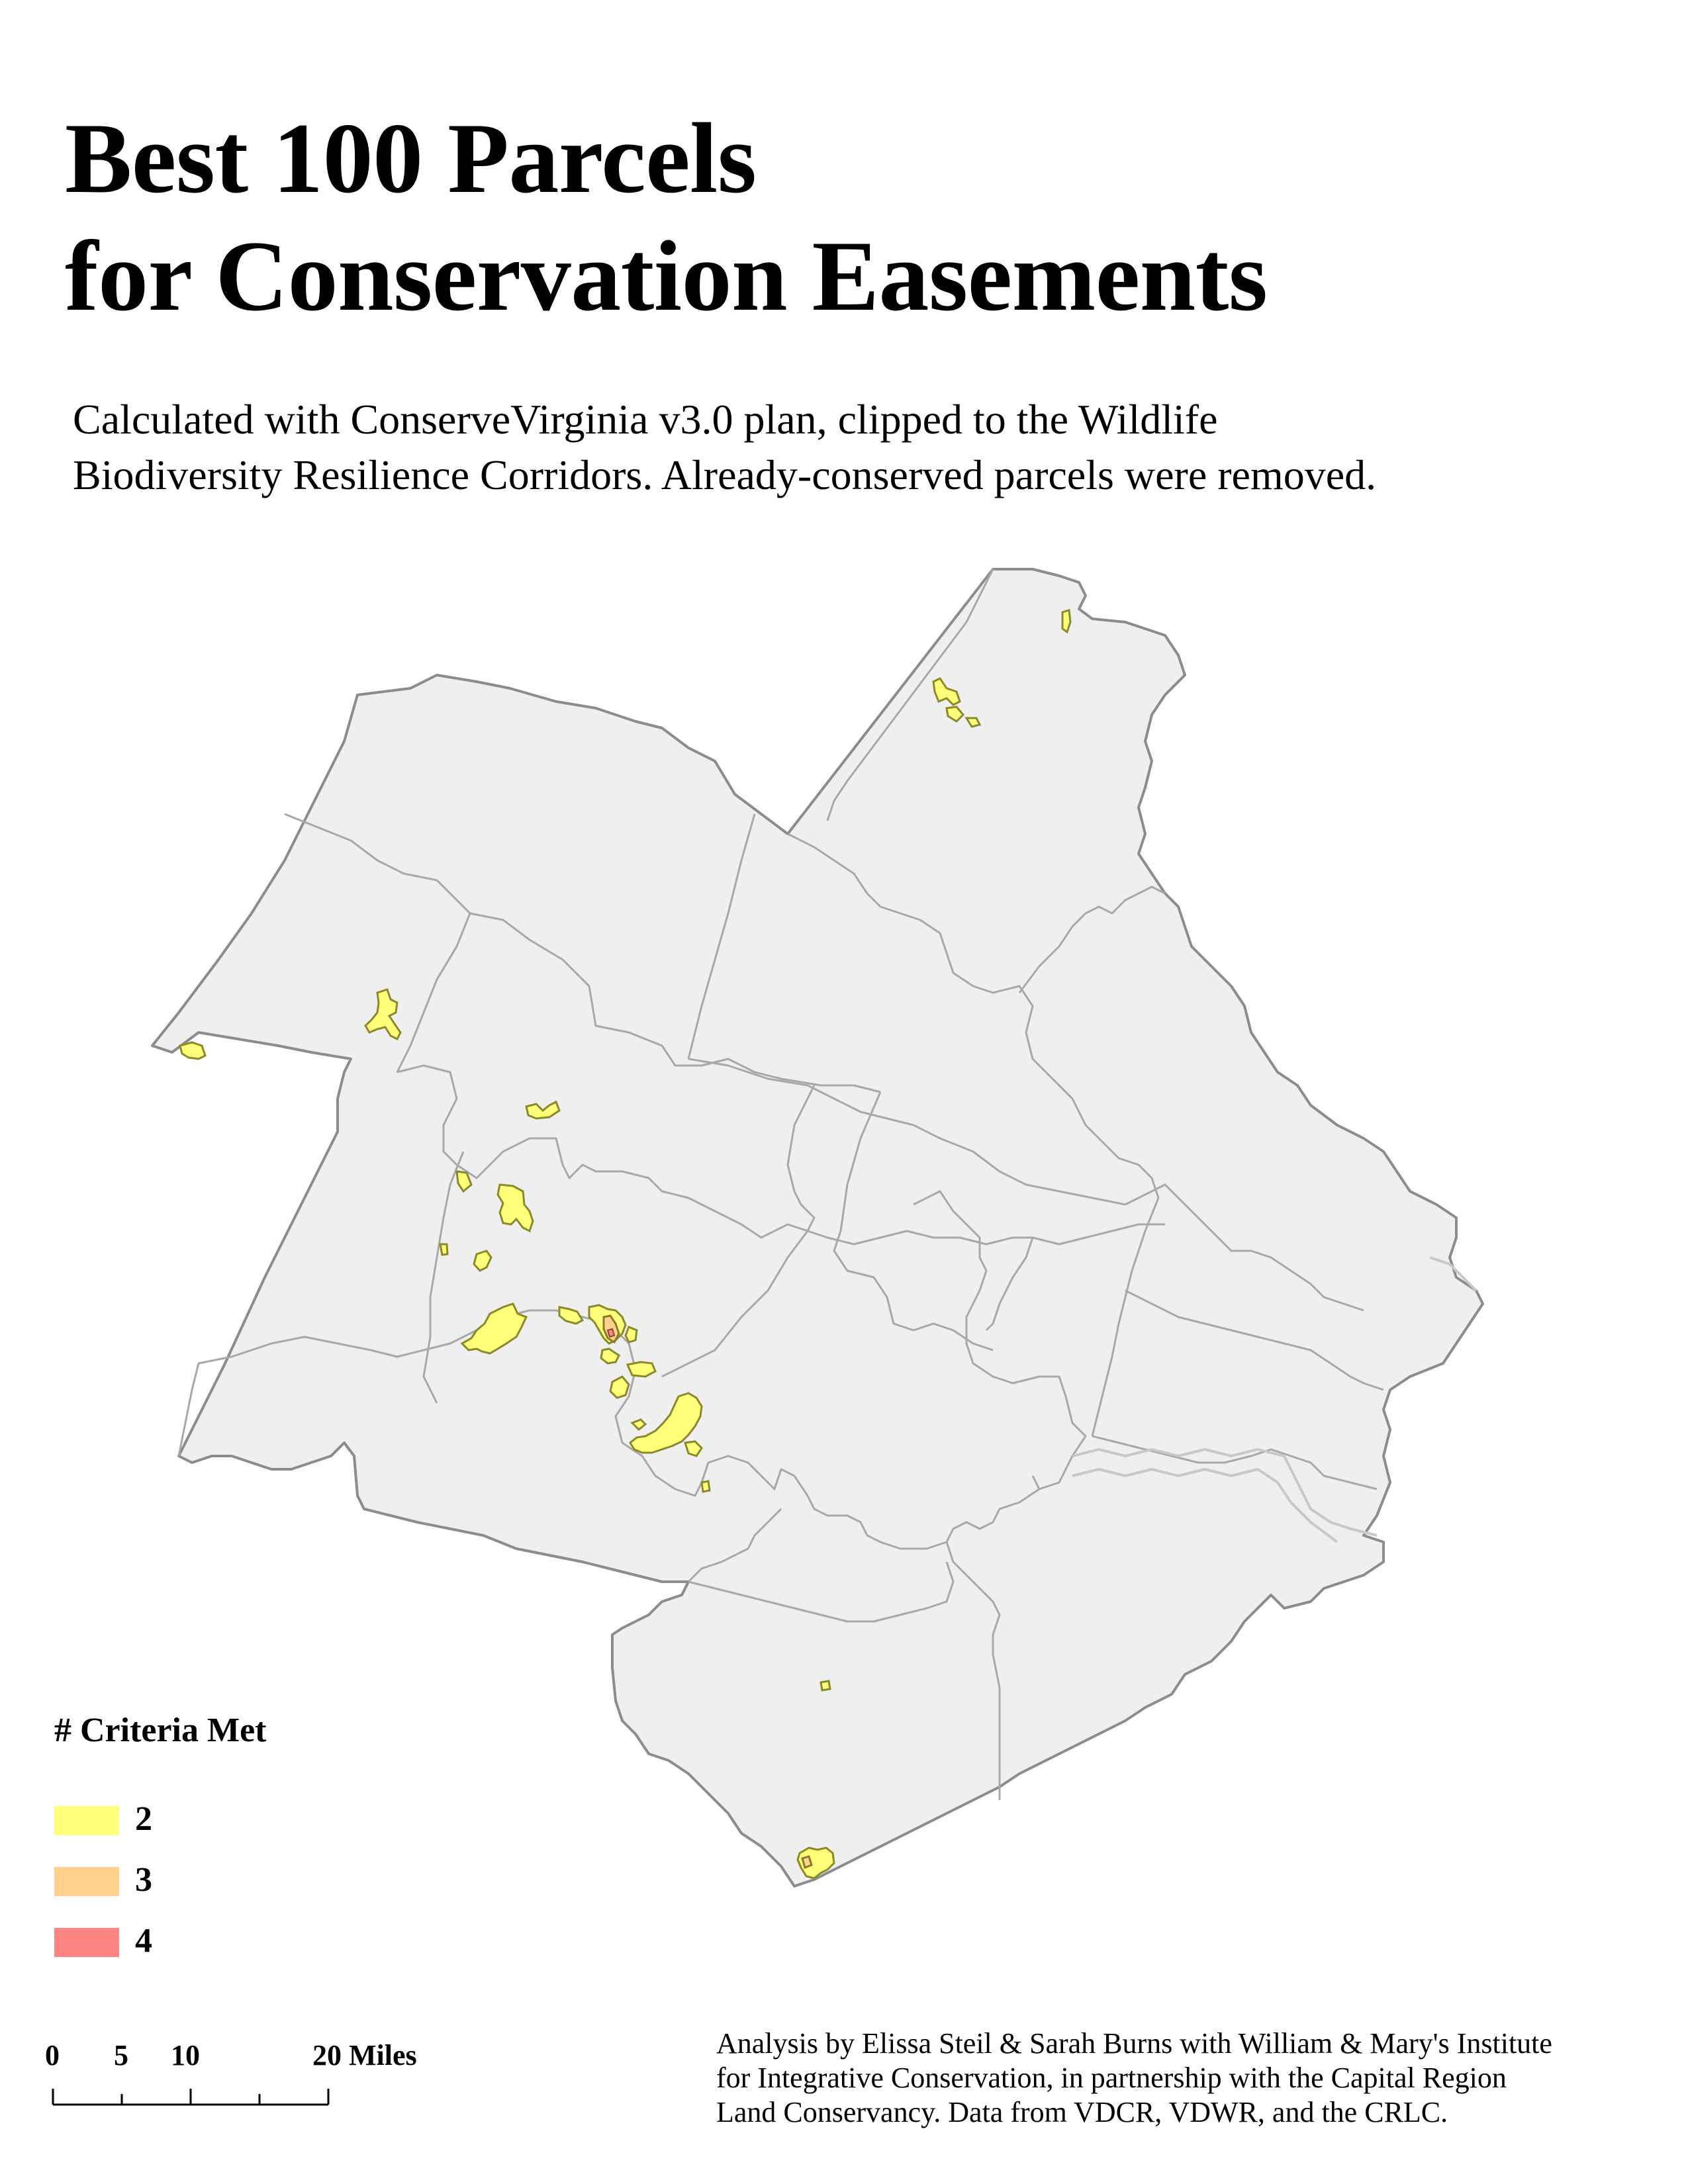  I want to click on map-legend: # Criteria Met 2 3 4, so click(193, 1842).